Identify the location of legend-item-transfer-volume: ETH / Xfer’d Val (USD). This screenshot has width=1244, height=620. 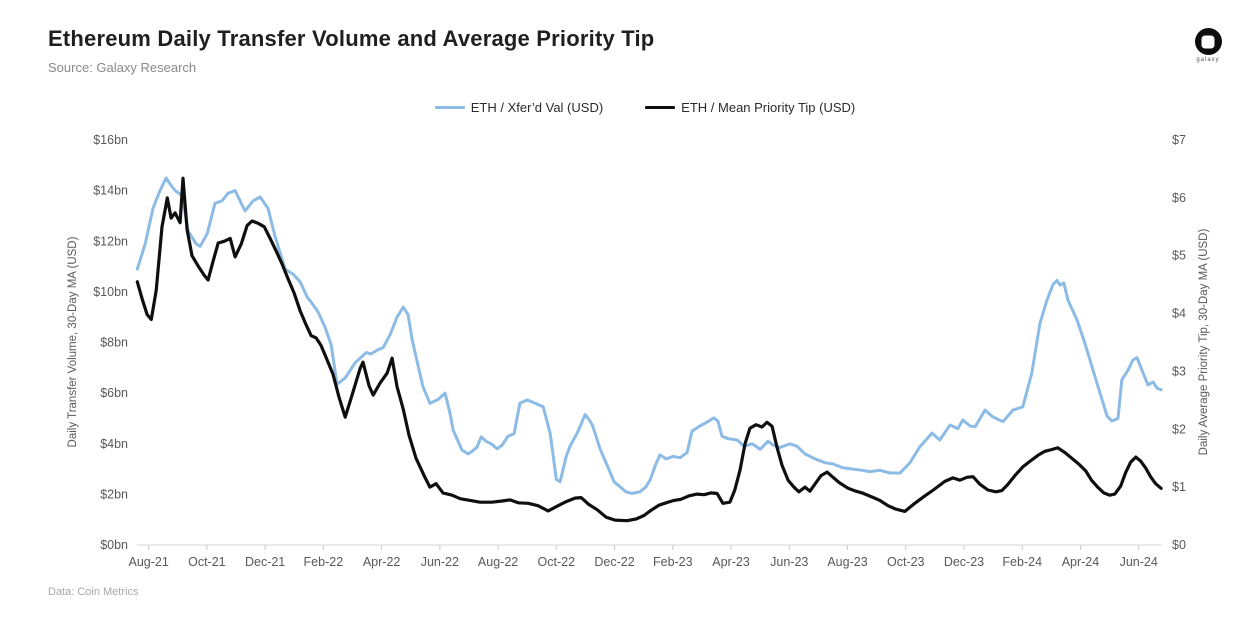
(519, 107).